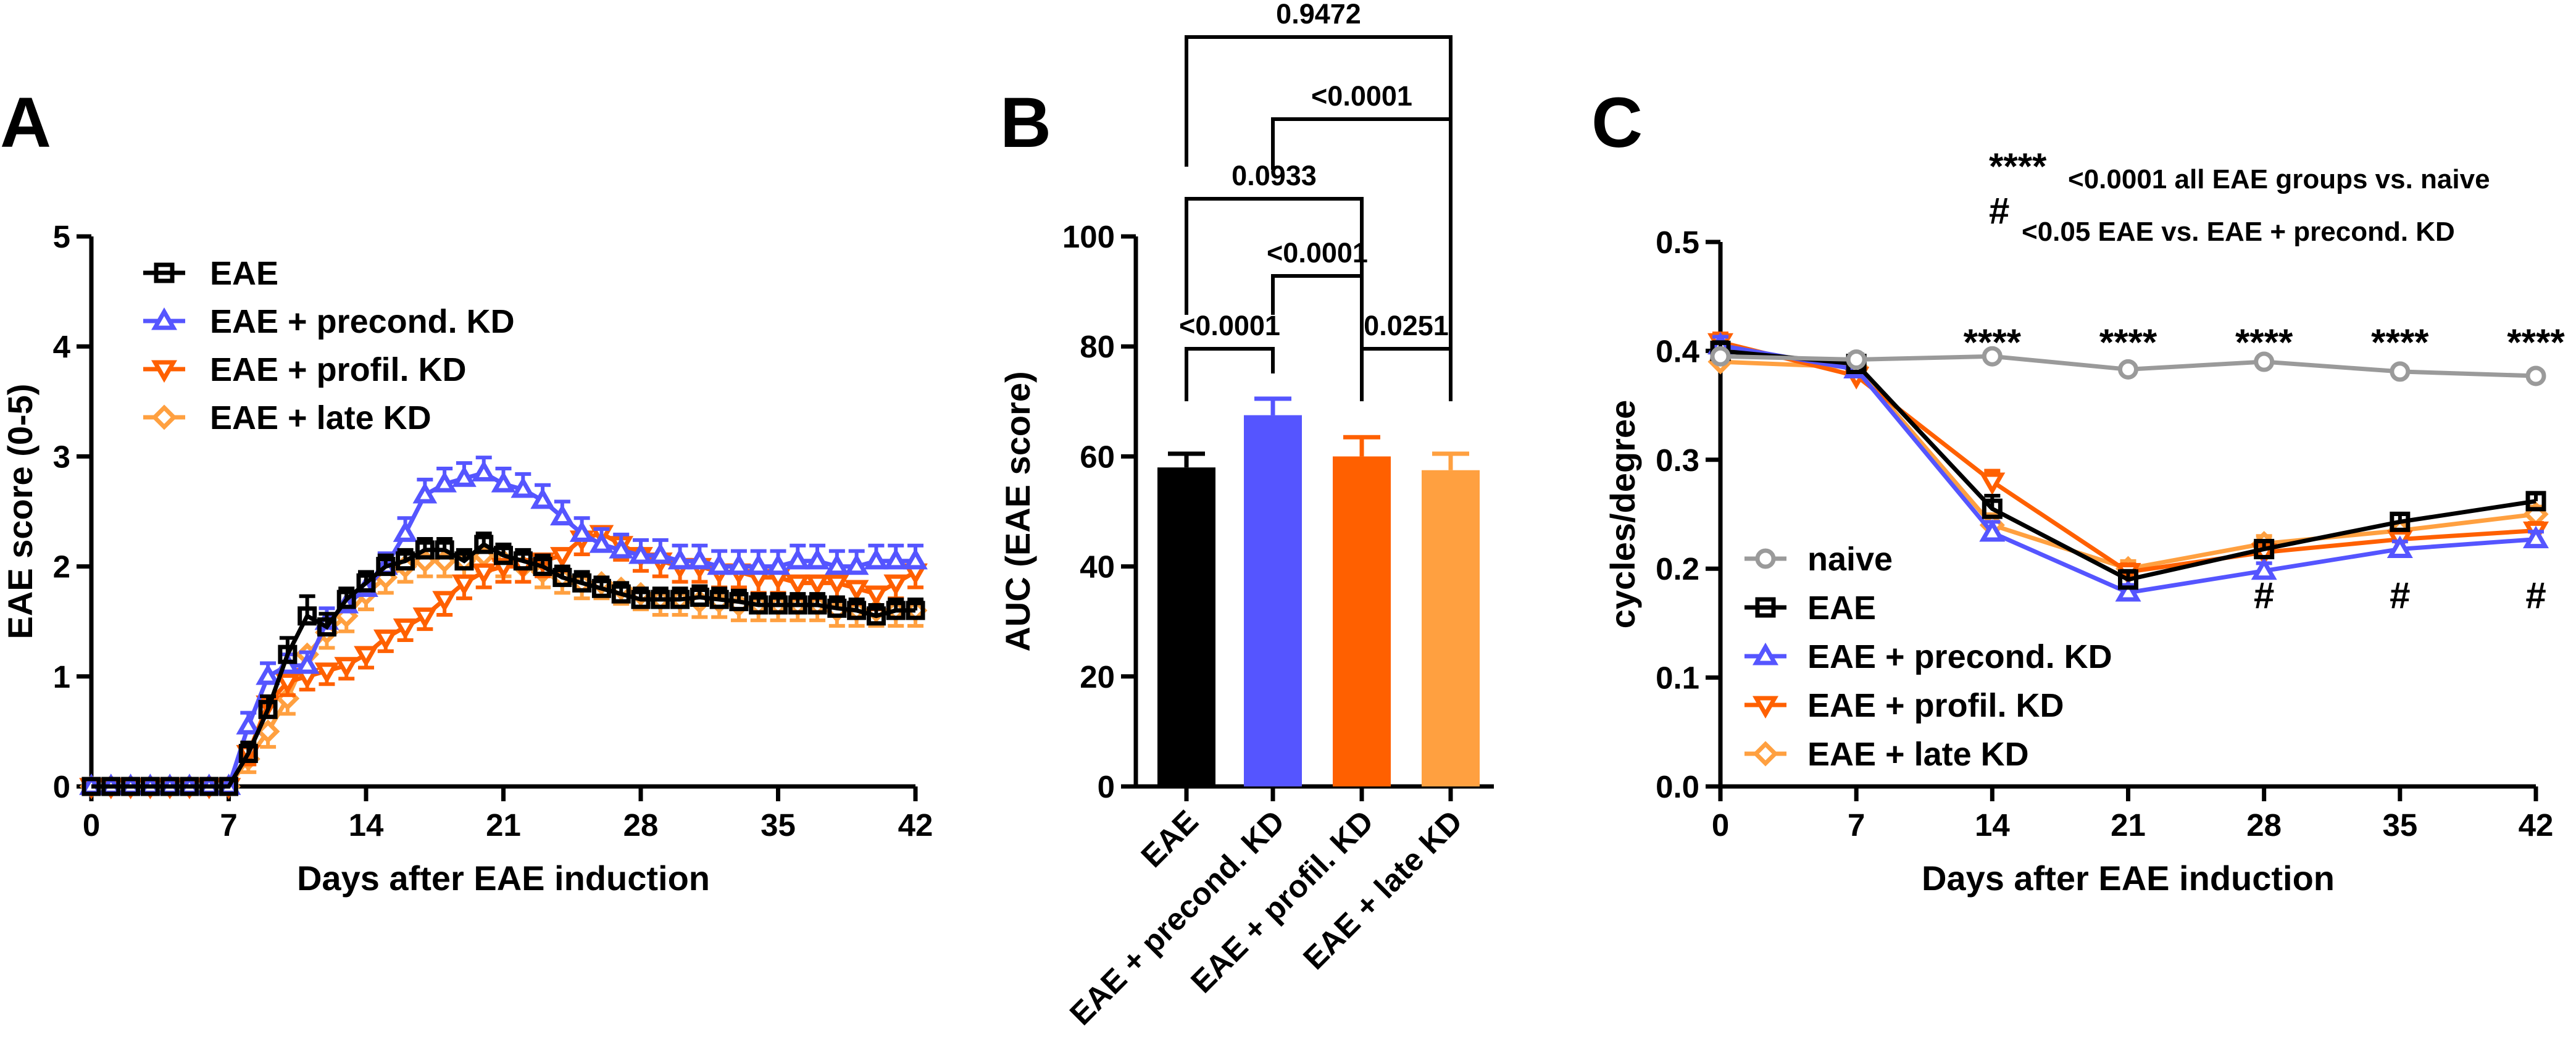 The image size is (2576, 1063). I want to click on b-significance-label: <0.0001, so click(1361, 96).